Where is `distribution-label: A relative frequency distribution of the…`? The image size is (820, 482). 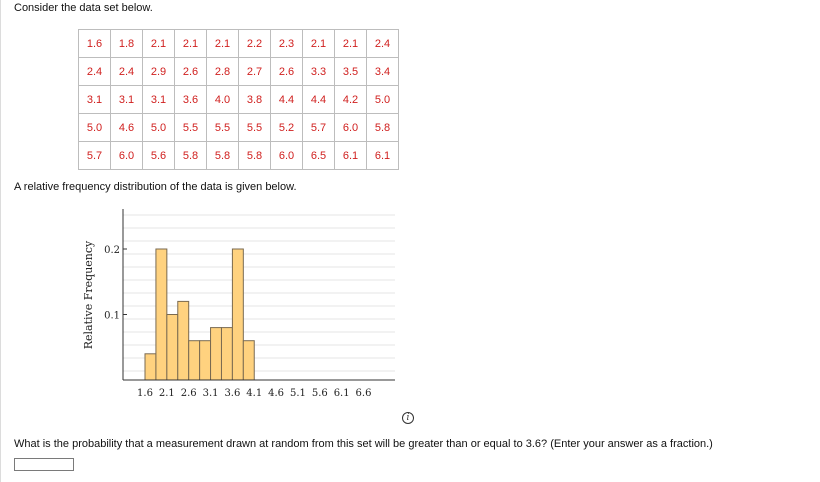
distribution-label: A relative frequency distribution of the… is located at coordinates (155, 187).